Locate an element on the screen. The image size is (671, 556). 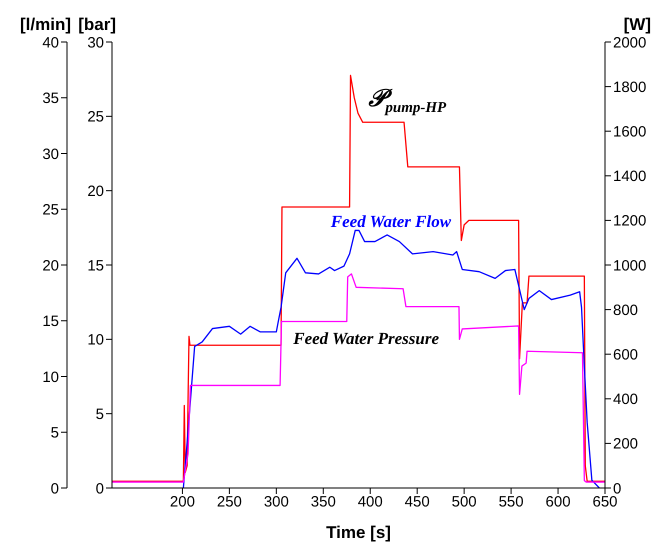
y-tick-label: 30 is located at coordinates (95, 43).